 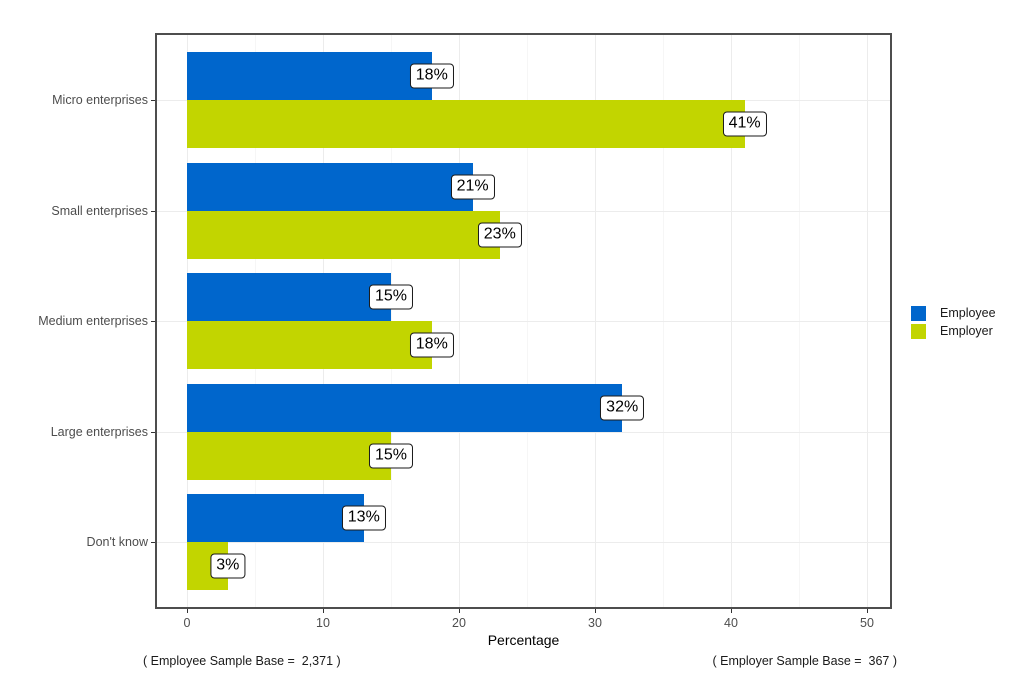 I want to click on value-label: 41%, so click(x=744, y=124).